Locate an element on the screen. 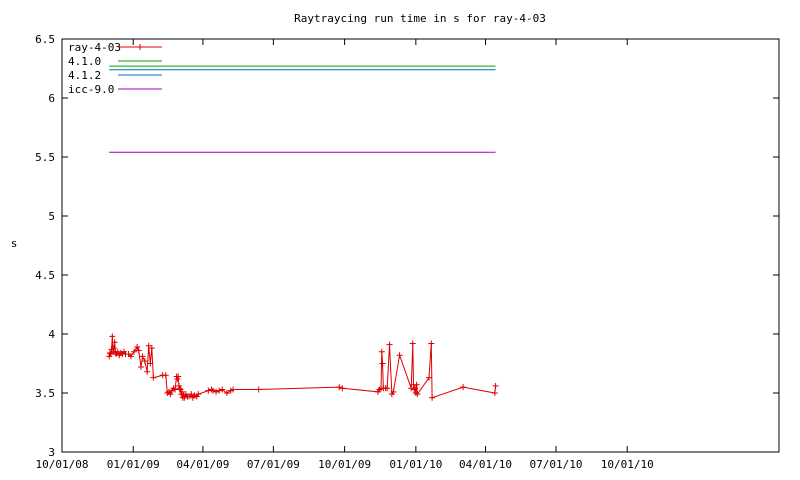  x-tick-label: 10/01/09 is located at coordinates (344, 464).